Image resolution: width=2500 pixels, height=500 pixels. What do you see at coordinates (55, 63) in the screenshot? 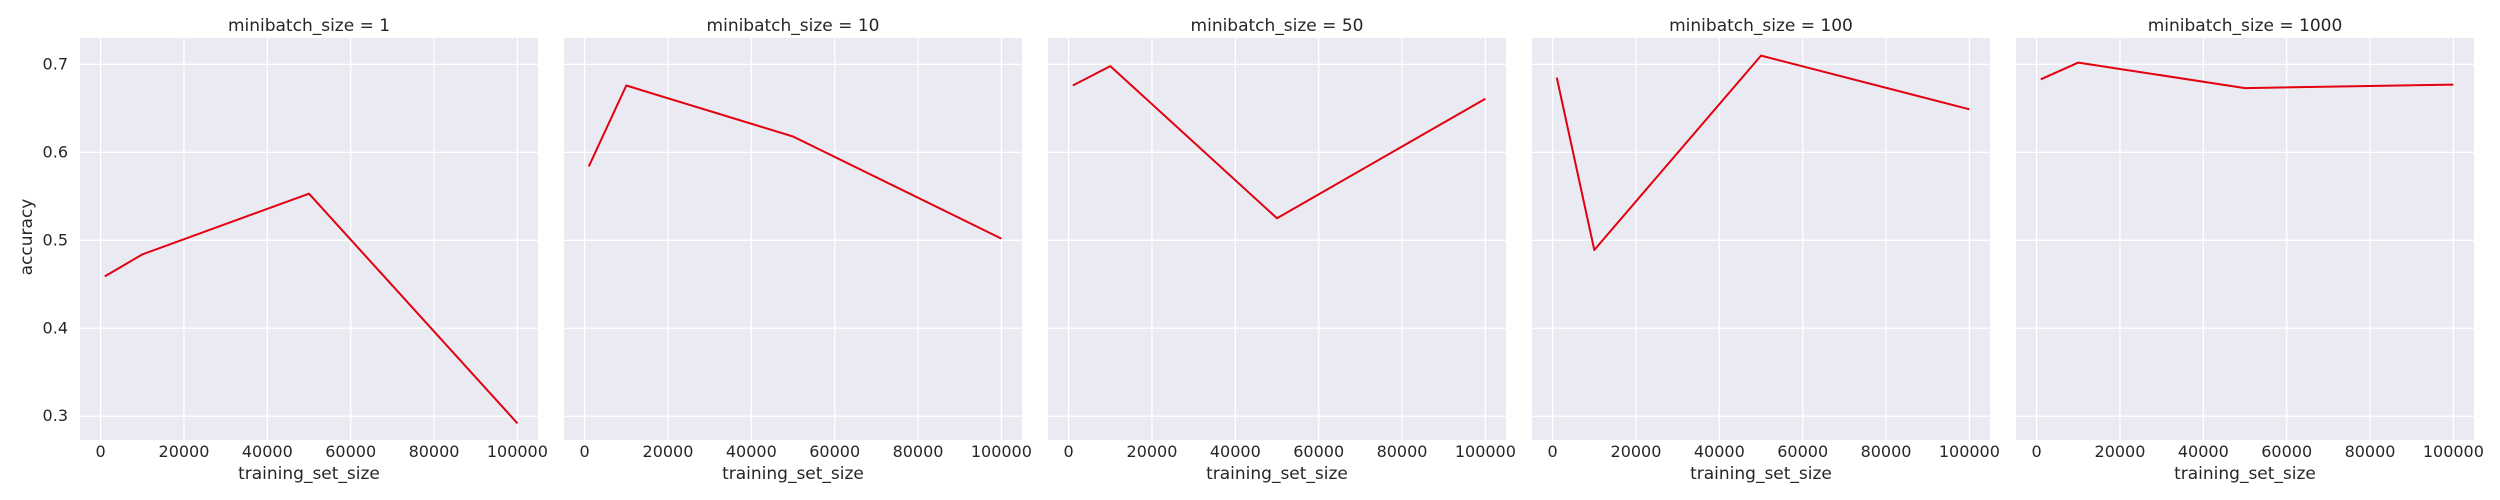
I see `y-tick-label: 0.7` at bounding box center [55, 63].